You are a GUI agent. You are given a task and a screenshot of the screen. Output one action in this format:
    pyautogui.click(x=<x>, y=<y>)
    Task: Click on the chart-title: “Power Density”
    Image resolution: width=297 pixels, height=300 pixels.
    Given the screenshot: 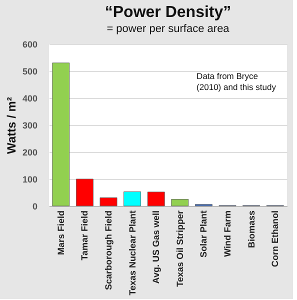 What is the action you would take?
    pyautogui.click(x=168, y=12)
    